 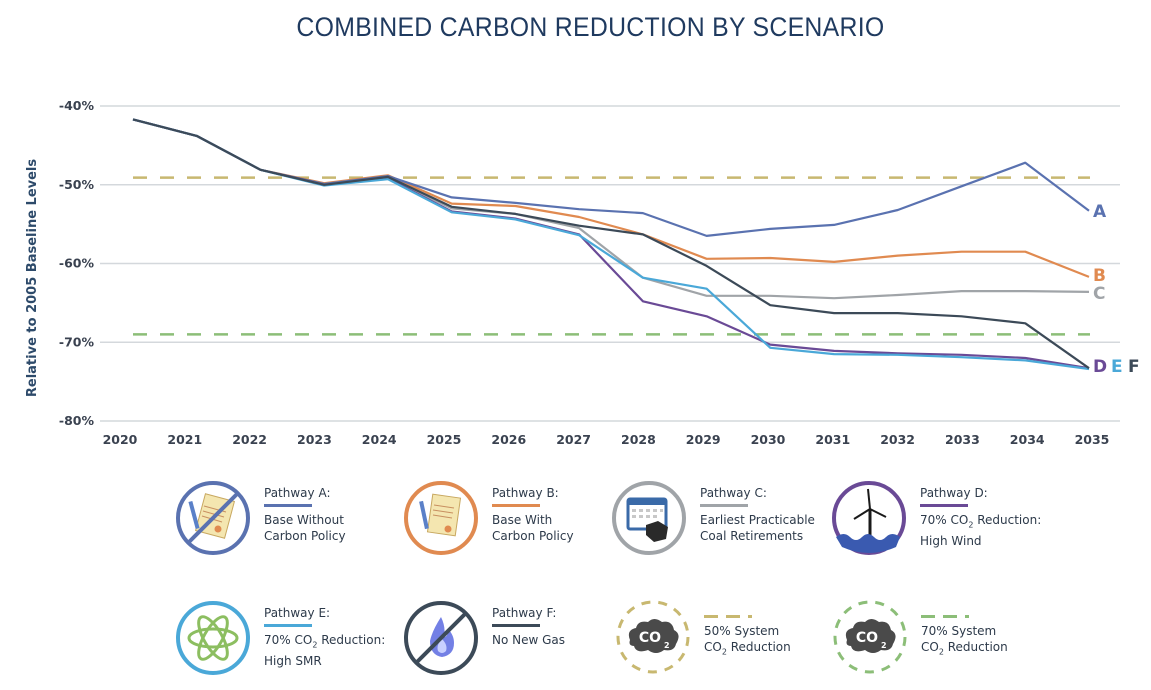 What do you see at coordinates (649, 518) in the screenshot?
I see `calendar-coal-icon` at bounding box center [649, 518].